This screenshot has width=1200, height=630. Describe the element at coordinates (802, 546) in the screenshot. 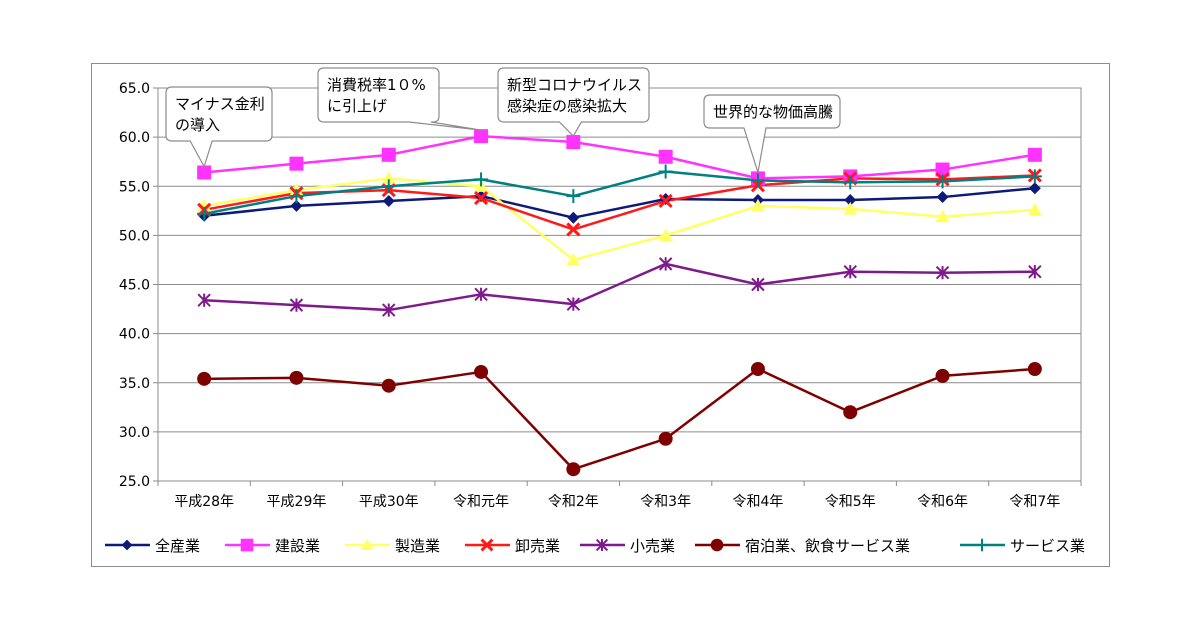

I see `legend-entry: 宿泊業、飲食サービス業` at that location.